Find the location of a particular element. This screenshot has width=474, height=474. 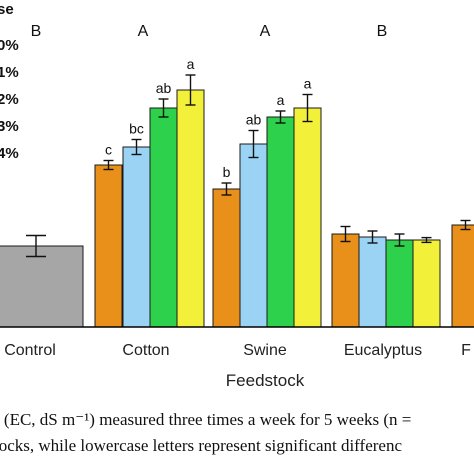

category-label-swine: Swine is located at coordinates (265, 350).